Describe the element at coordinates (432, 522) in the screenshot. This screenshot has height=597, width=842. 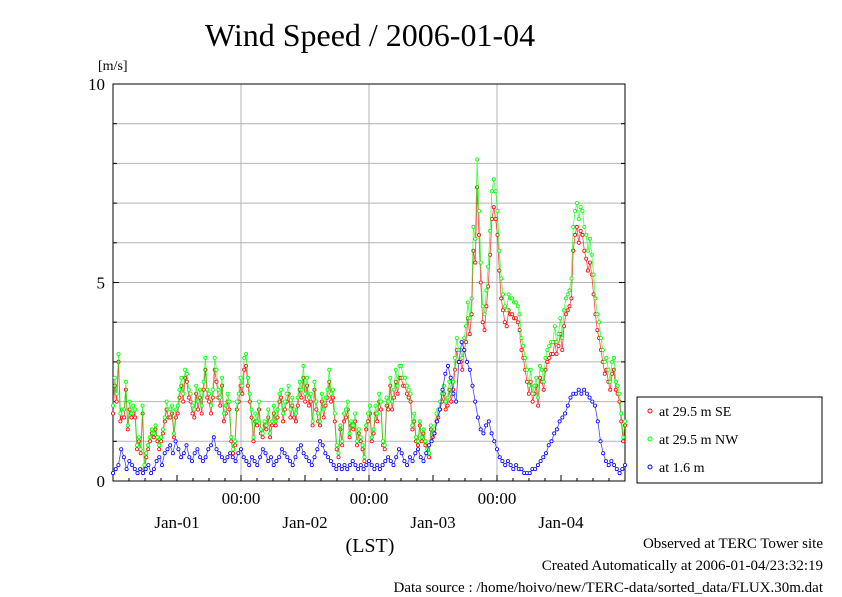
I see `x-date-label: Jan-03` at that location.